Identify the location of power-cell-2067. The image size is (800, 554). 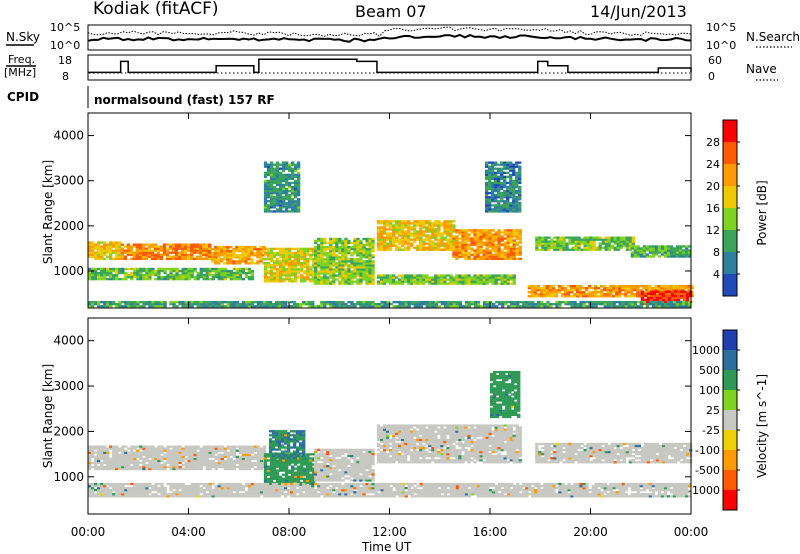
(102, 279).